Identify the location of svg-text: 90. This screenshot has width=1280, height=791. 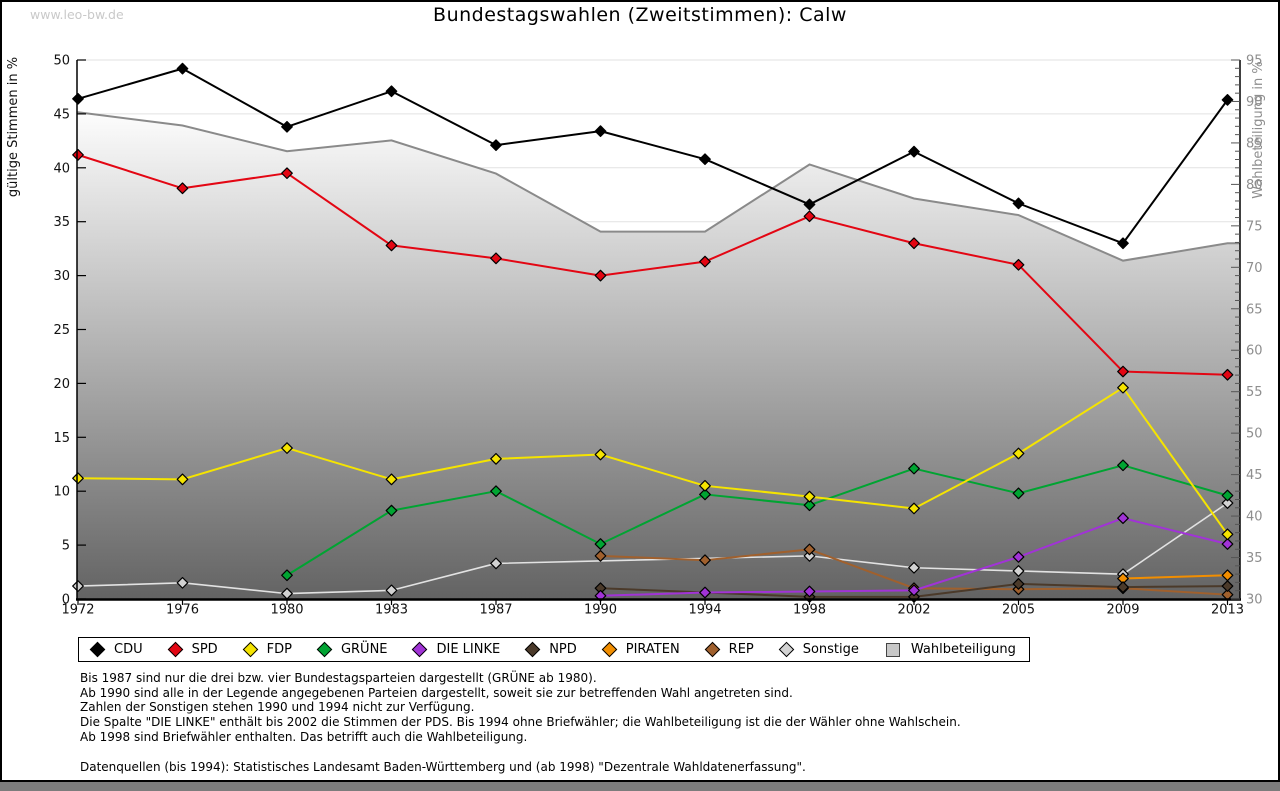
(1254, 102).